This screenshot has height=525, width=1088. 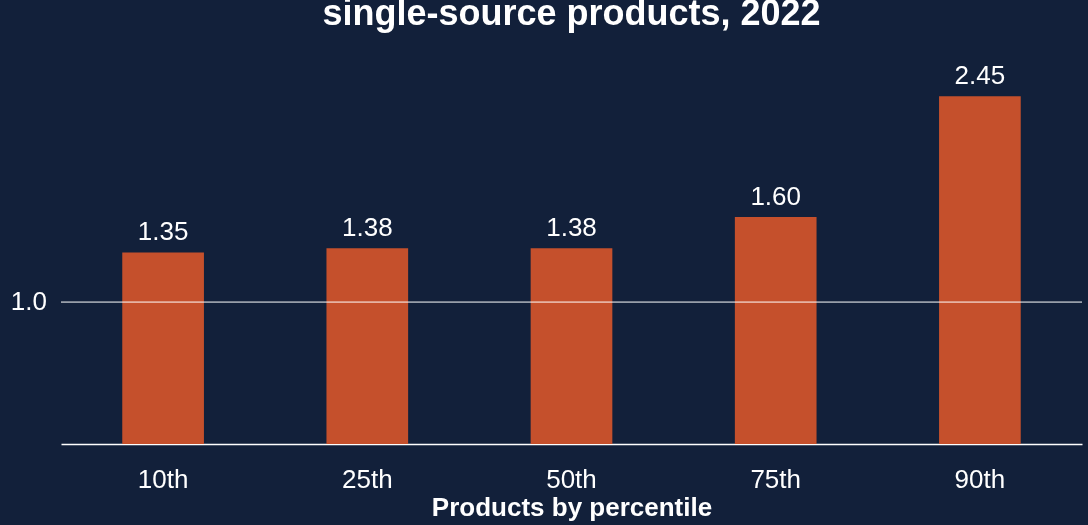 I want to click on x-tick-label: 75th, so click(x=775, y=478).